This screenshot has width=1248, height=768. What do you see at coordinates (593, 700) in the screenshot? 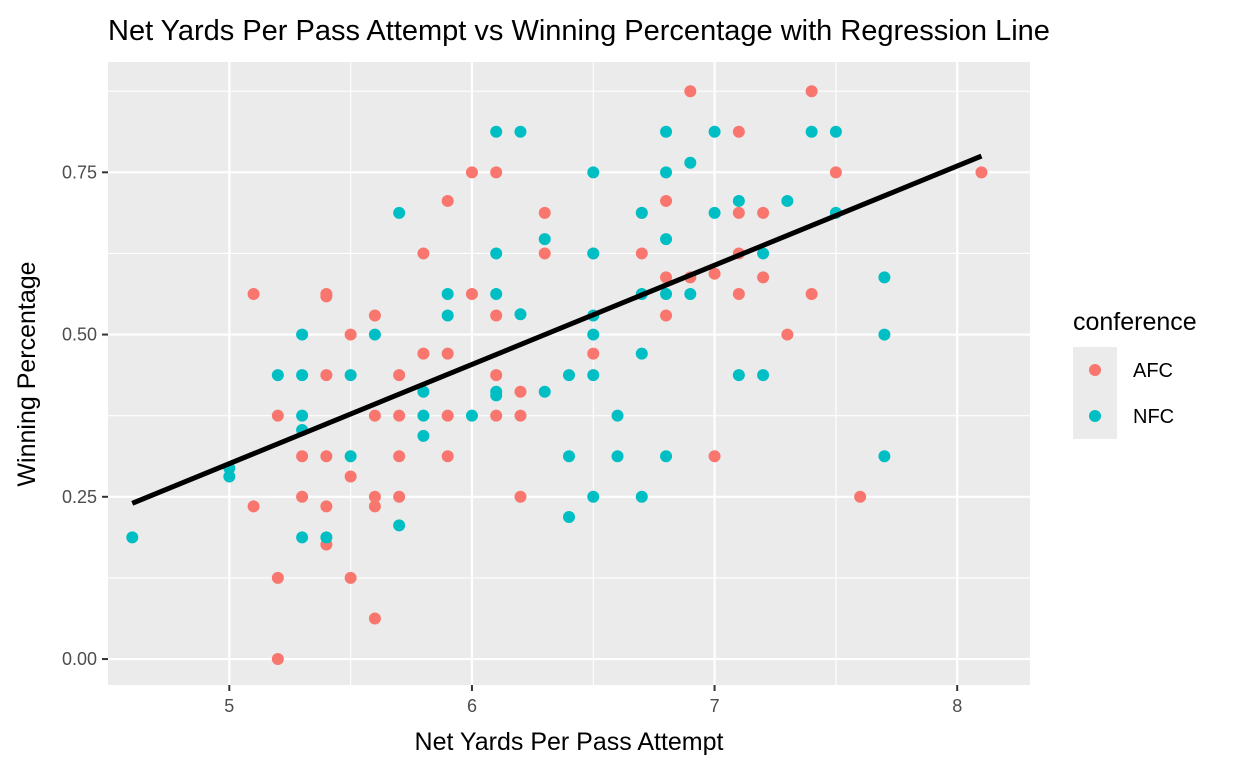
I see `x-axis: 5 6 7 8` at bounding box center [593, 700].